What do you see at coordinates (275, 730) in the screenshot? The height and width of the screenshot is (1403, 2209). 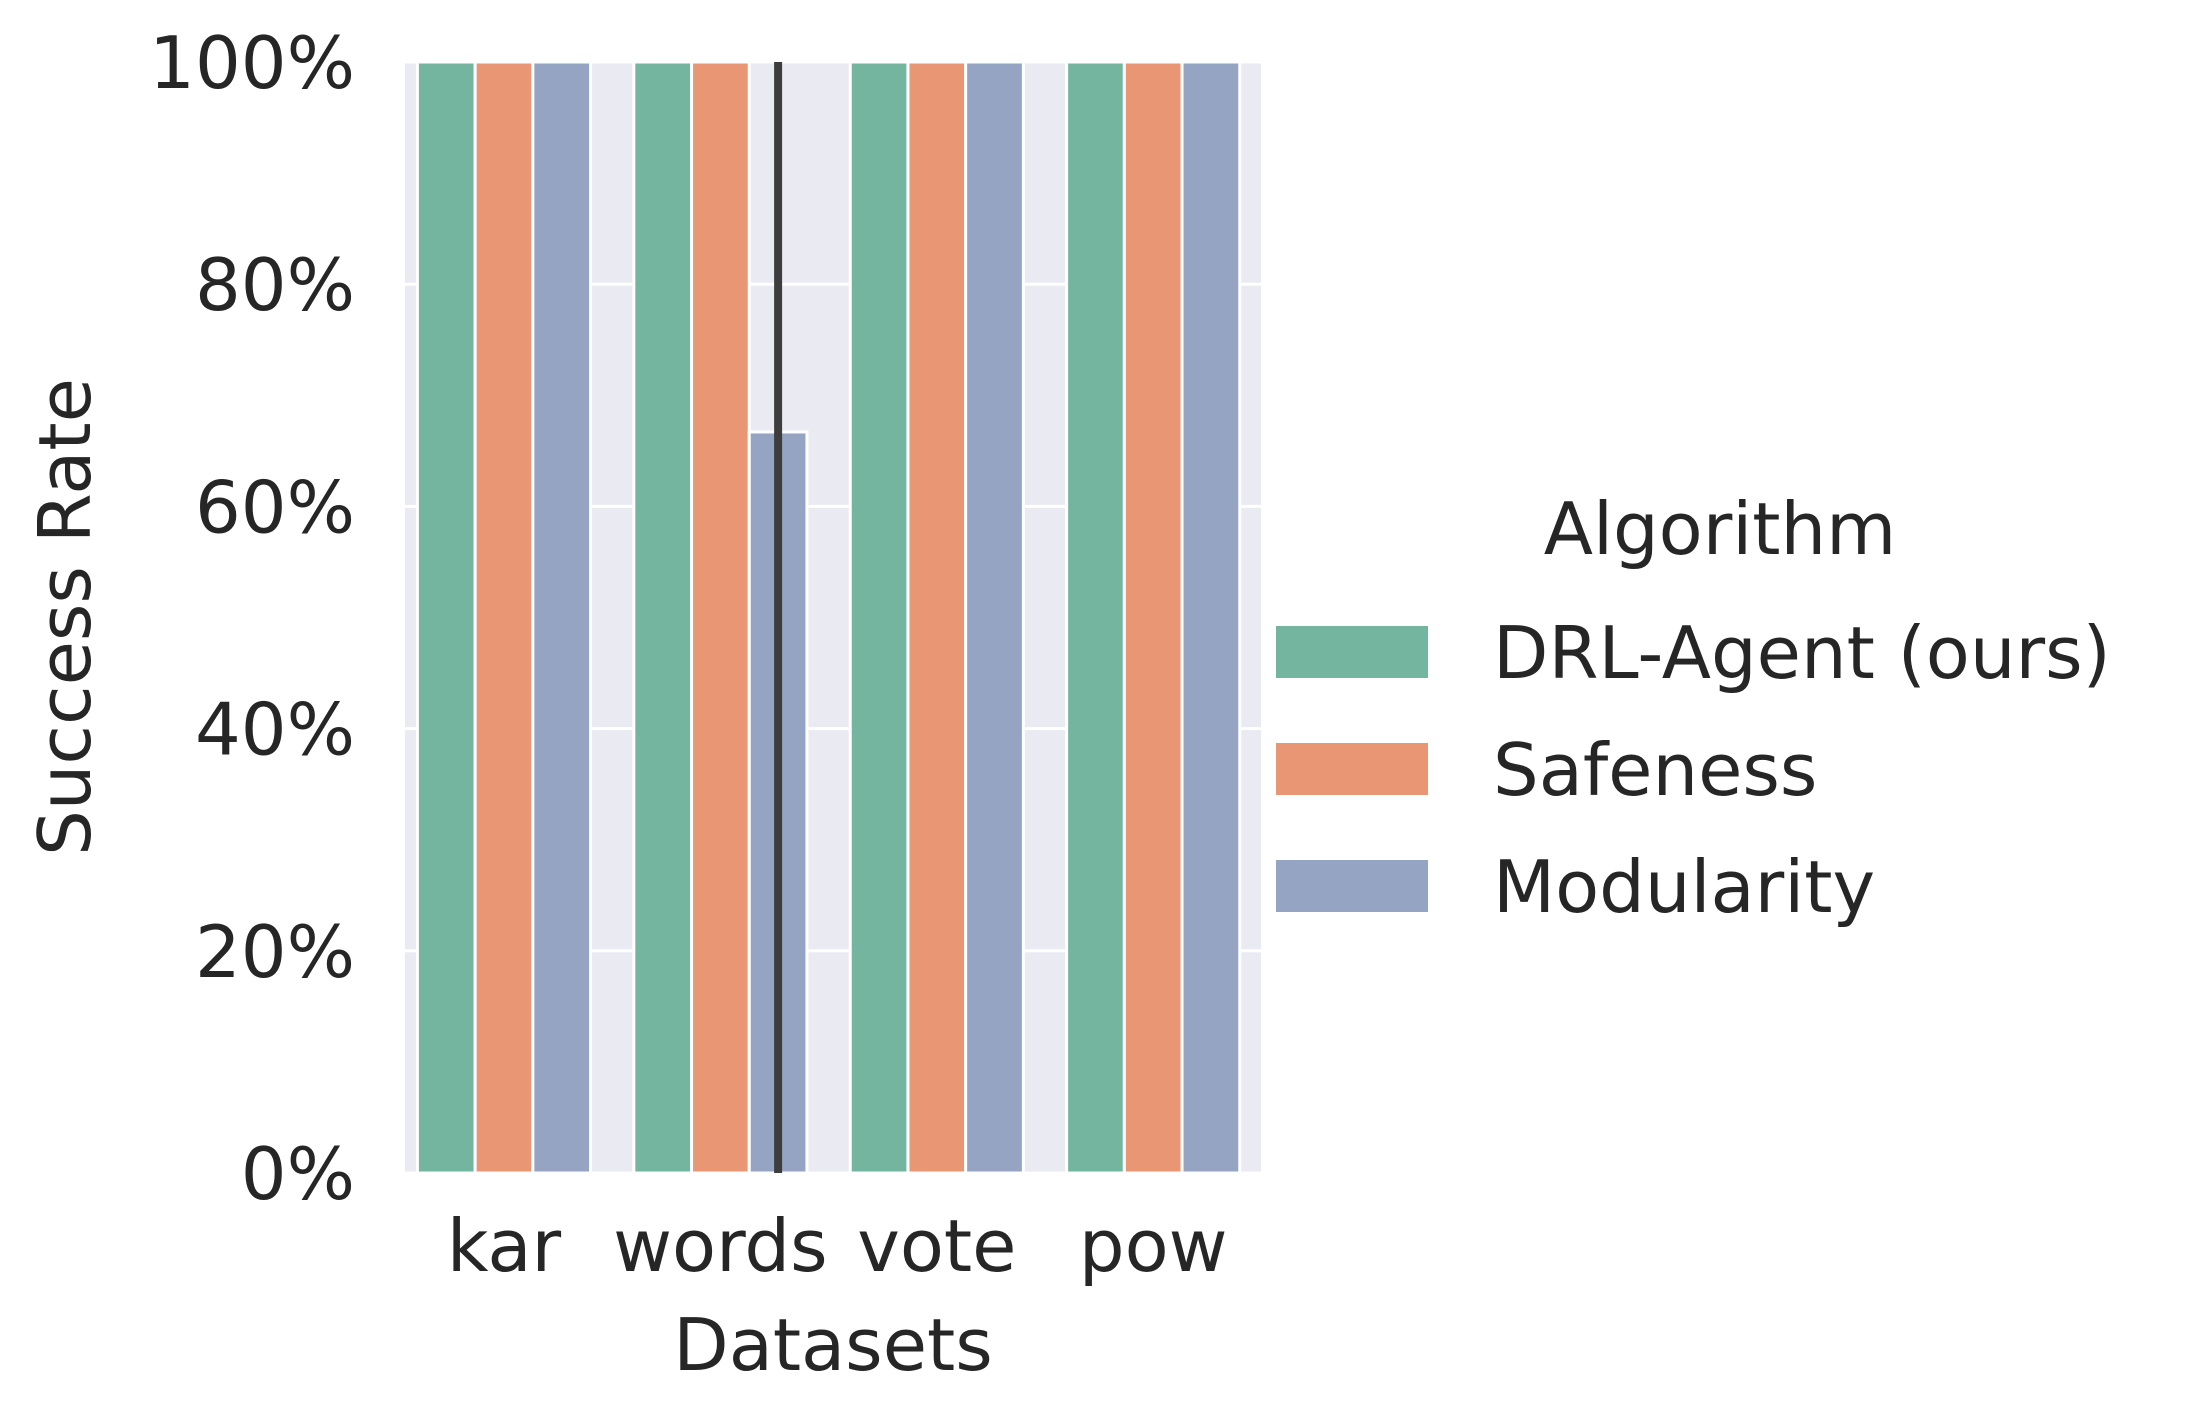 I see `y-tick-label-2: 40%` at bounding box center [275, 730].